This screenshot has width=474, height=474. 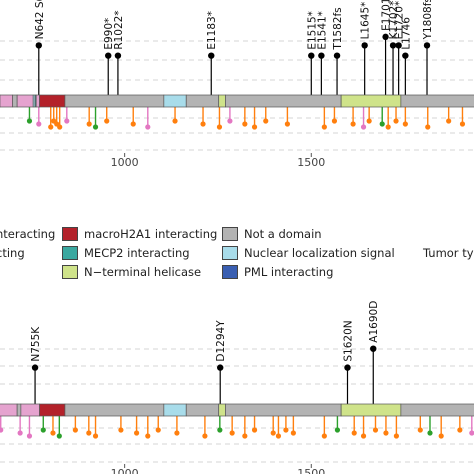 I want to click on legend-clipped-item-1: cting, so click(x=12, y=253).